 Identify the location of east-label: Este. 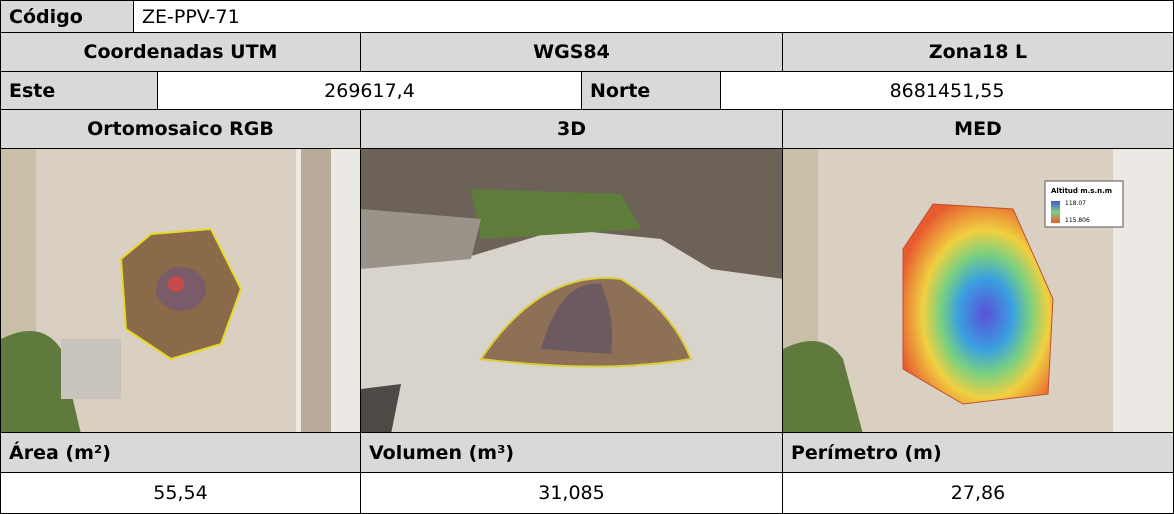
(79, 90).